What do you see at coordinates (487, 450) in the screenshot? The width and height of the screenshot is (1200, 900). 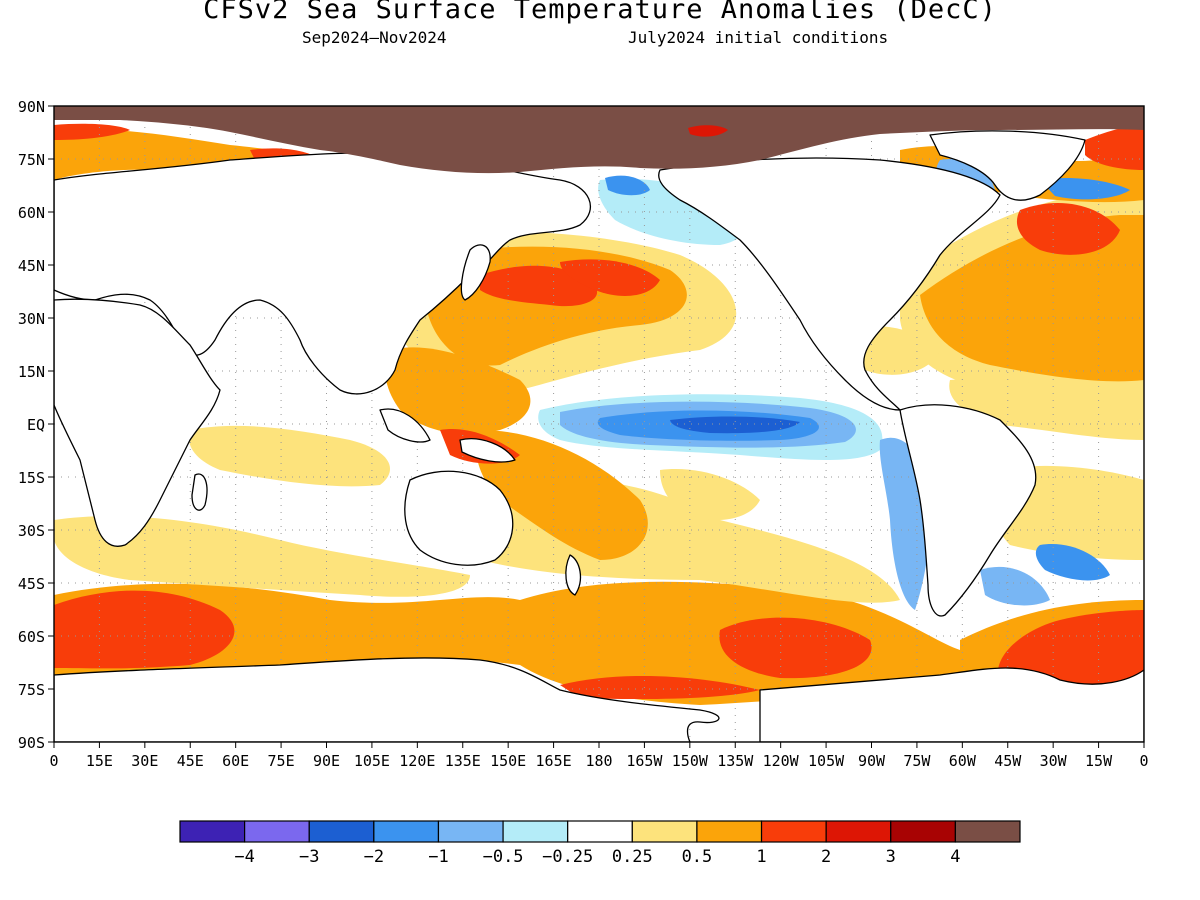 I see `land-new-guinea` at bounding box center [487, 450].